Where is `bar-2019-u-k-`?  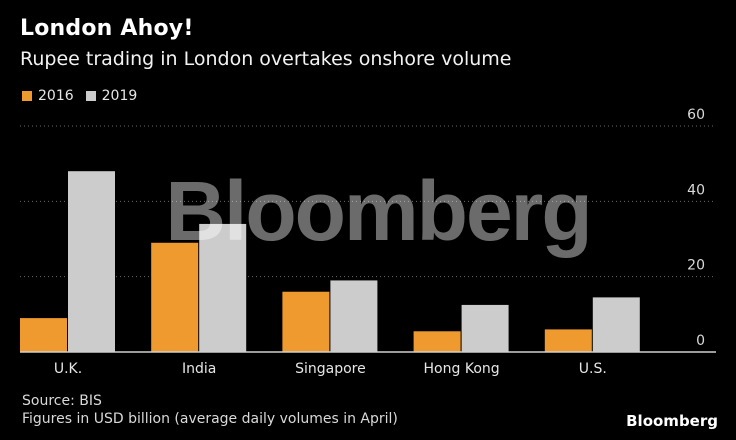 bar-2019-u-k- is located at coordinates (91, 261).